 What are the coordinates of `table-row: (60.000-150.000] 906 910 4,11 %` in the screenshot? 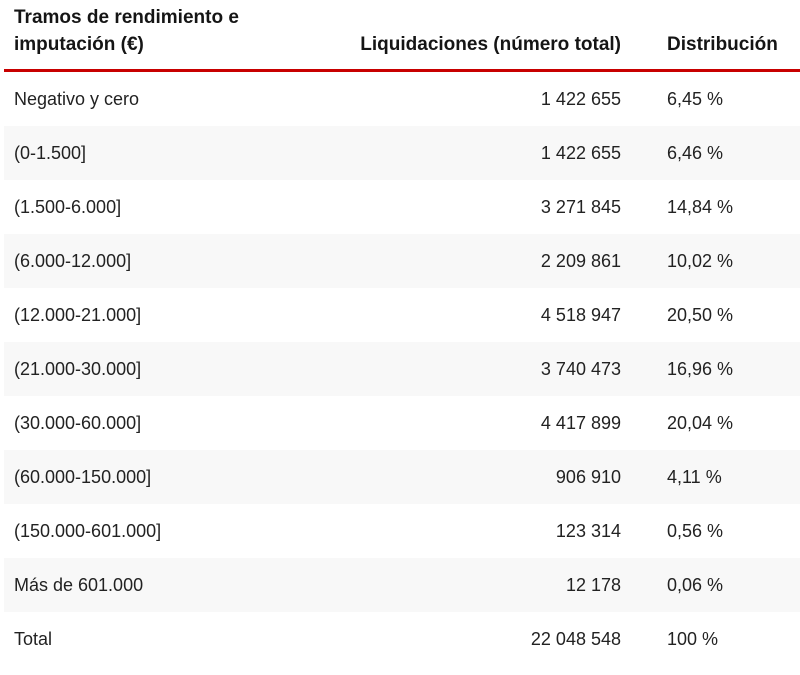 It's located at (402, 477).